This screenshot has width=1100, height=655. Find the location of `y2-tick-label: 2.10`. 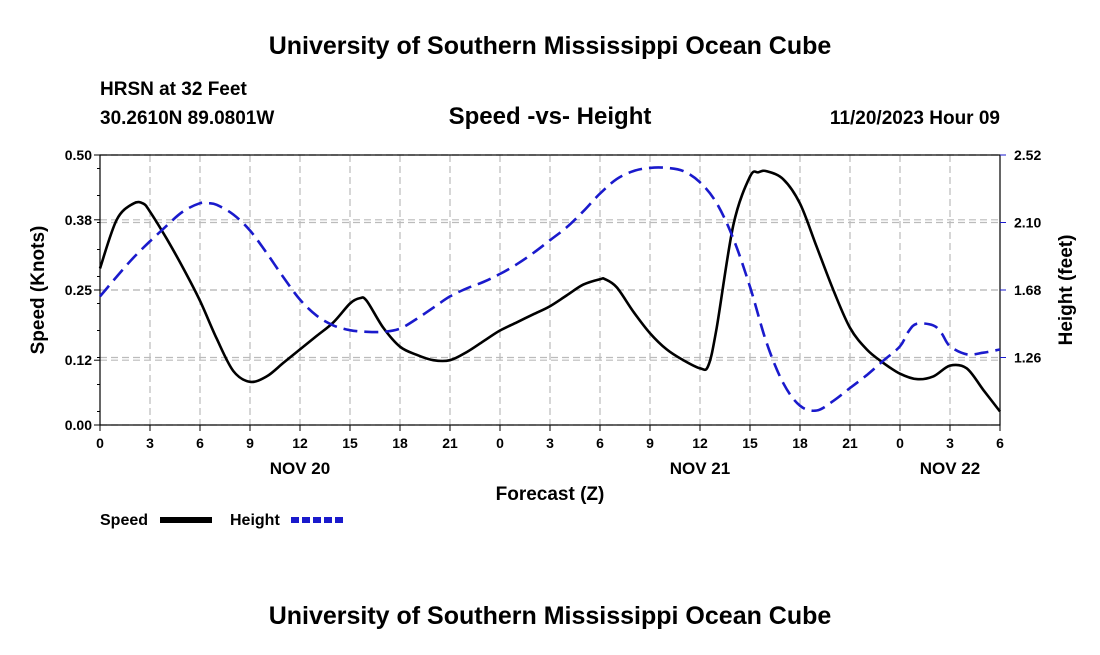

y2-tick-label: 2.10 is located at coordinates (1027, 223).